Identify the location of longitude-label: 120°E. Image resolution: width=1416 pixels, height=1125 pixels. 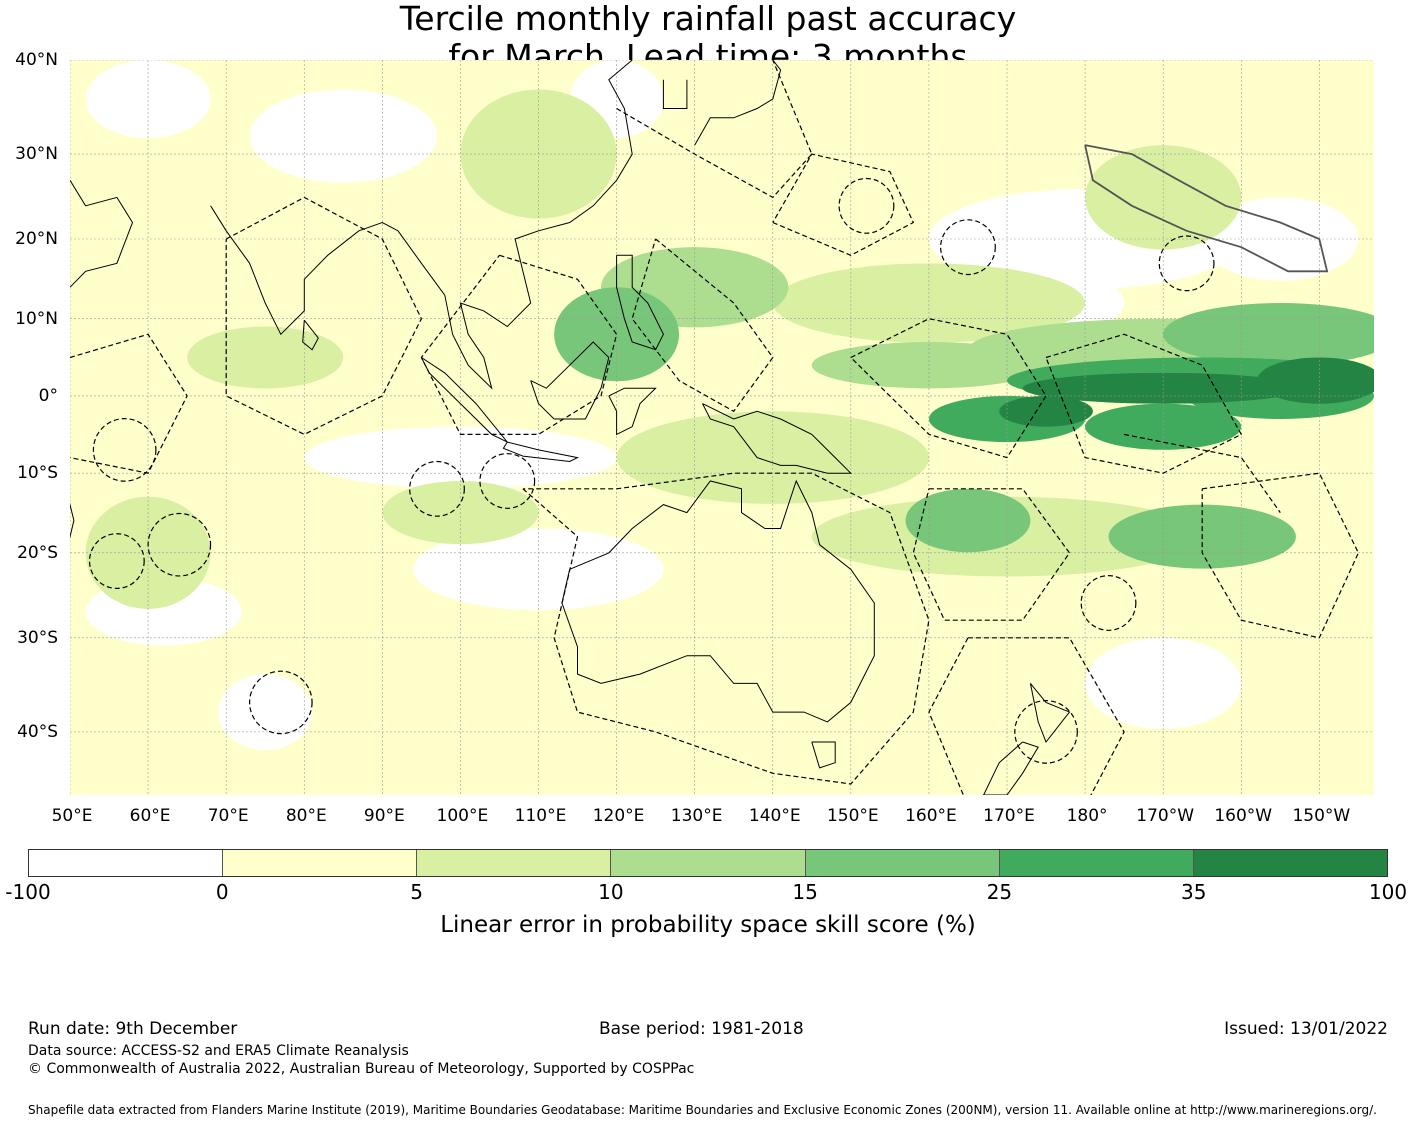
(618, 816).